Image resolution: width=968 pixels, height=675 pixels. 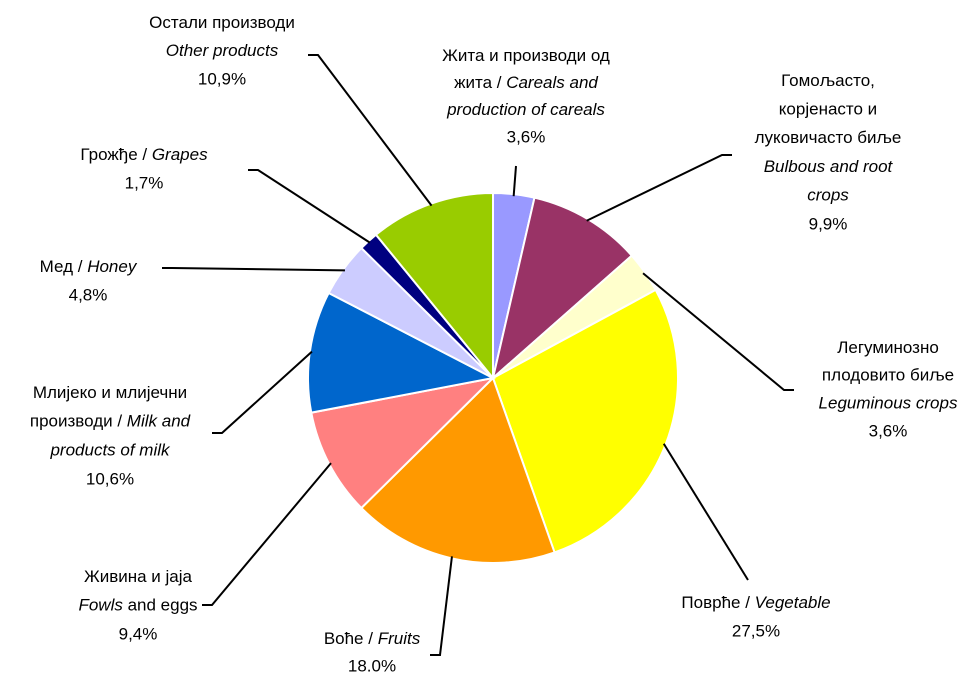 I want to click on label-run: Остали производи, so click(x=222, y=22).